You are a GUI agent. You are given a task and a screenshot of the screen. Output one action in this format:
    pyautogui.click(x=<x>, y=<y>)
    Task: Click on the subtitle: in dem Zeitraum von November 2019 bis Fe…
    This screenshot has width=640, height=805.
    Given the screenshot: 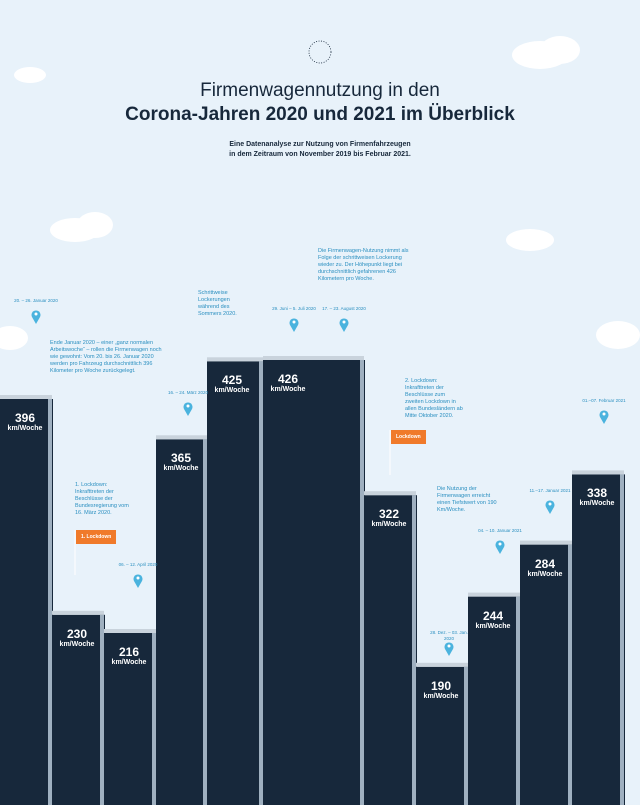 What is the action you would take?
    pyautogui.click(x=320, y=154)
    